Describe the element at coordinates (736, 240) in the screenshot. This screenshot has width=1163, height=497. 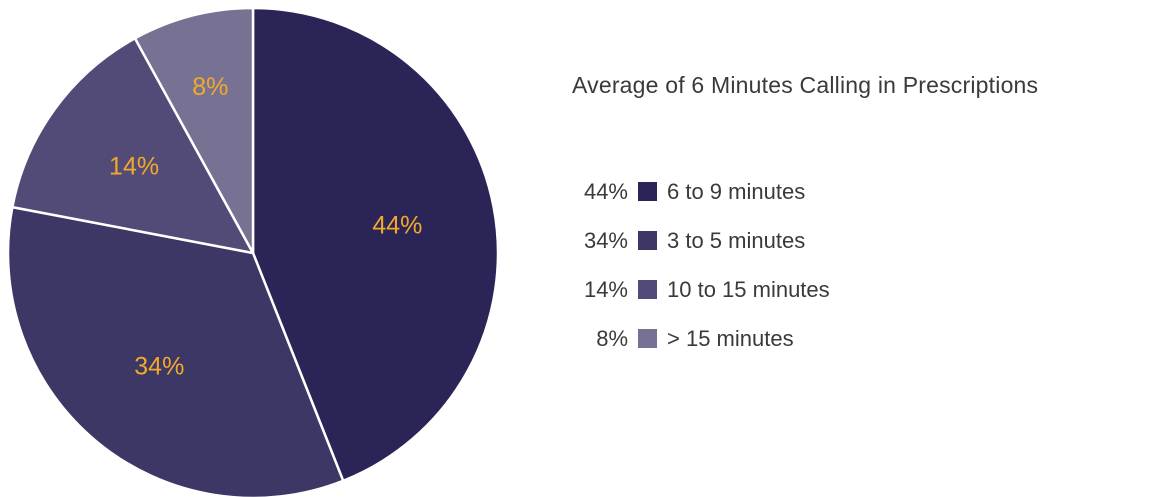
I see `legend-label: 3 to 5 minutes` at that location.